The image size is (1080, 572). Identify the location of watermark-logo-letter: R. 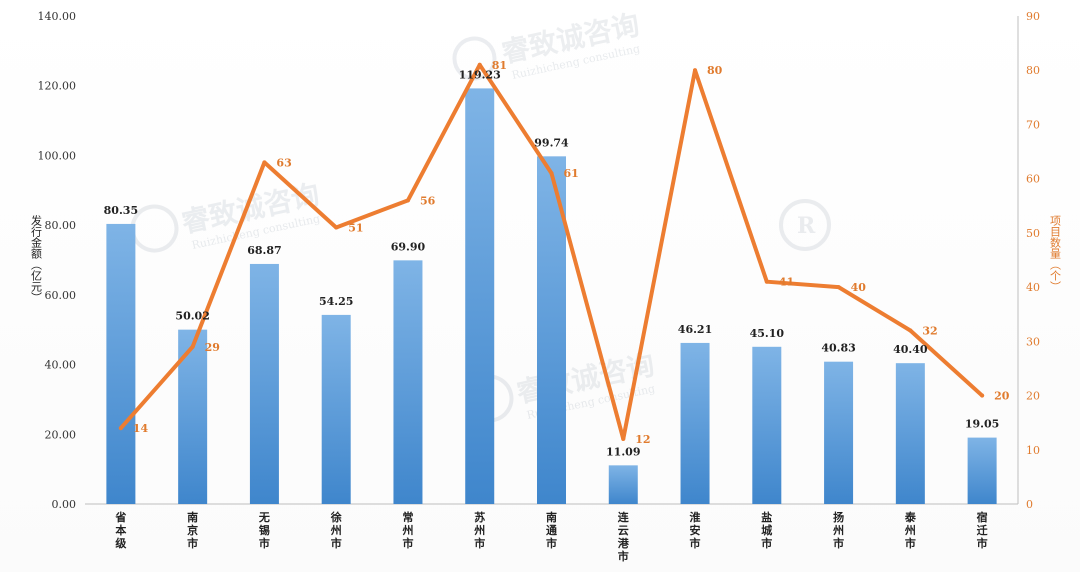
(806, 226).